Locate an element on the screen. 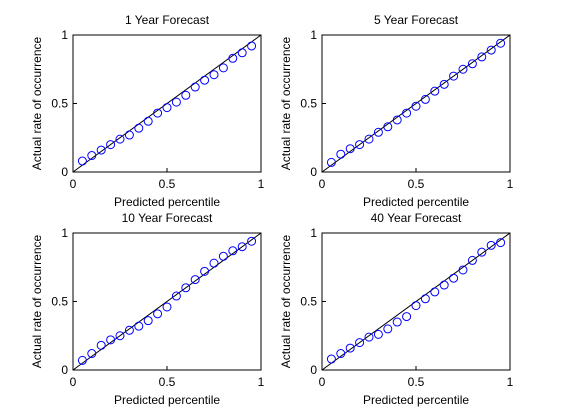 The image size is (561, 420). y-tick-label: 0 is located at coordinates (64, 370).